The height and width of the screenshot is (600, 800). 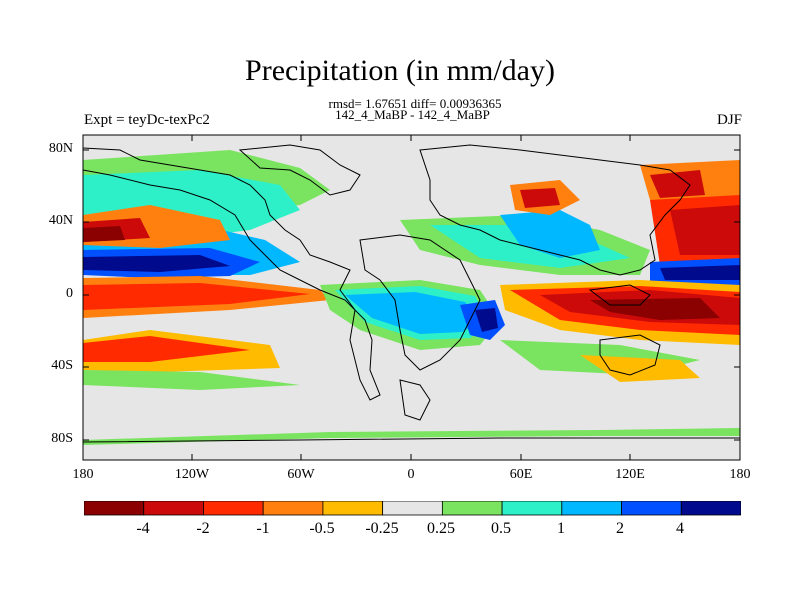 I want to click on colorbar-label: -0.25, so click(x=382, y=528).